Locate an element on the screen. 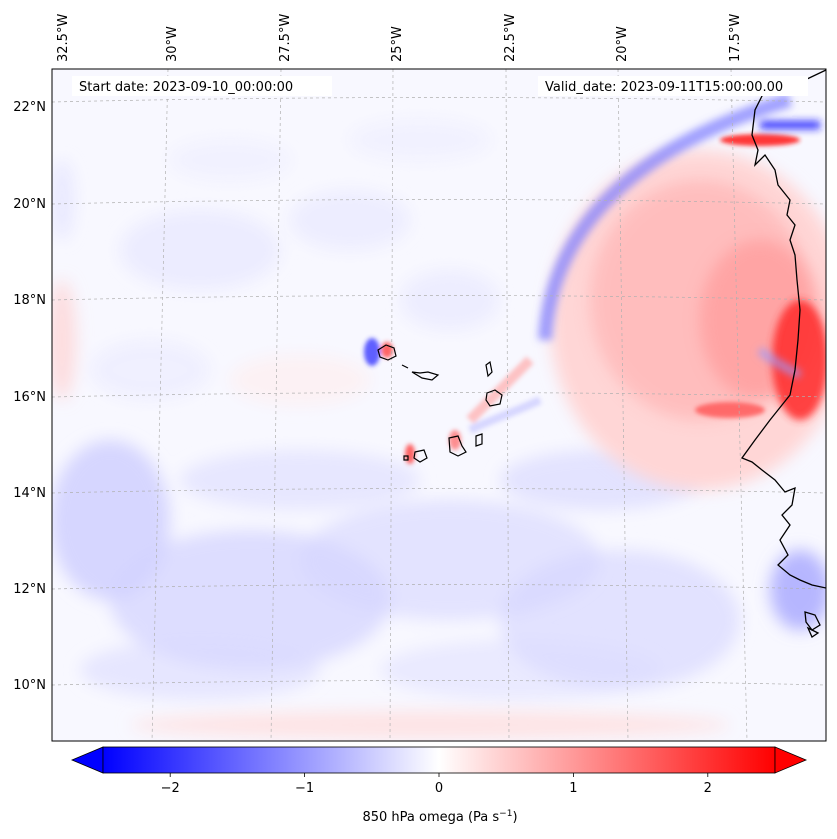  colorbar-ticks: −2 −1 0 1 2 is located at coordinates (436, 784).